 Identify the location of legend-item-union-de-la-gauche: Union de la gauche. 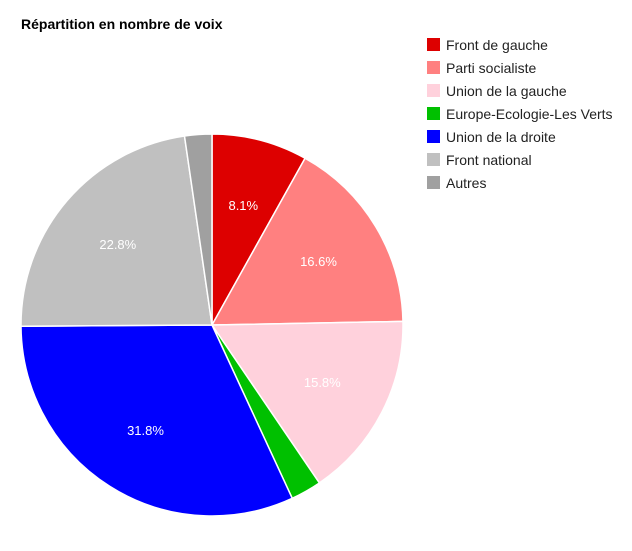
(520, 90).